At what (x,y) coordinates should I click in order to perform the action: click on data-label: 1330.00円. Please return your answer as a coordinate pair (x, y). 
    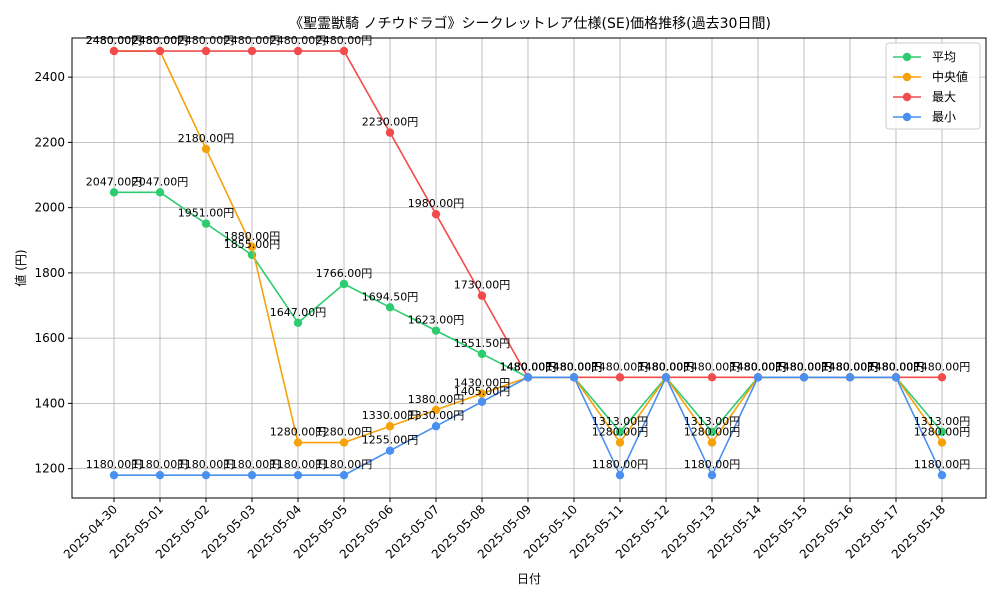
    Looking at the image, I should click on (436, 415).